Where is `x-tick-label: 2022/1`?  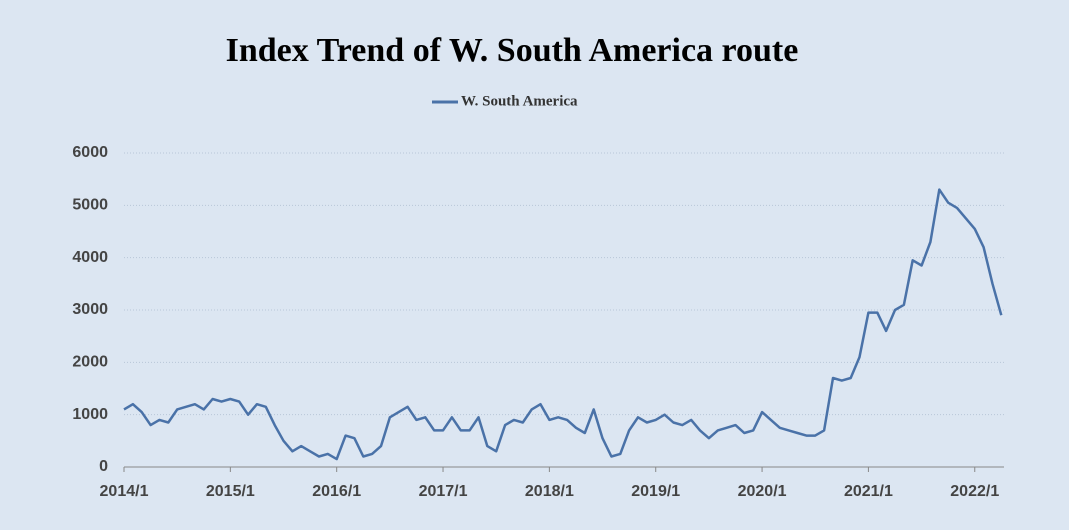
x-tick-label: 2022/1 is located at coordinates (974, 491).